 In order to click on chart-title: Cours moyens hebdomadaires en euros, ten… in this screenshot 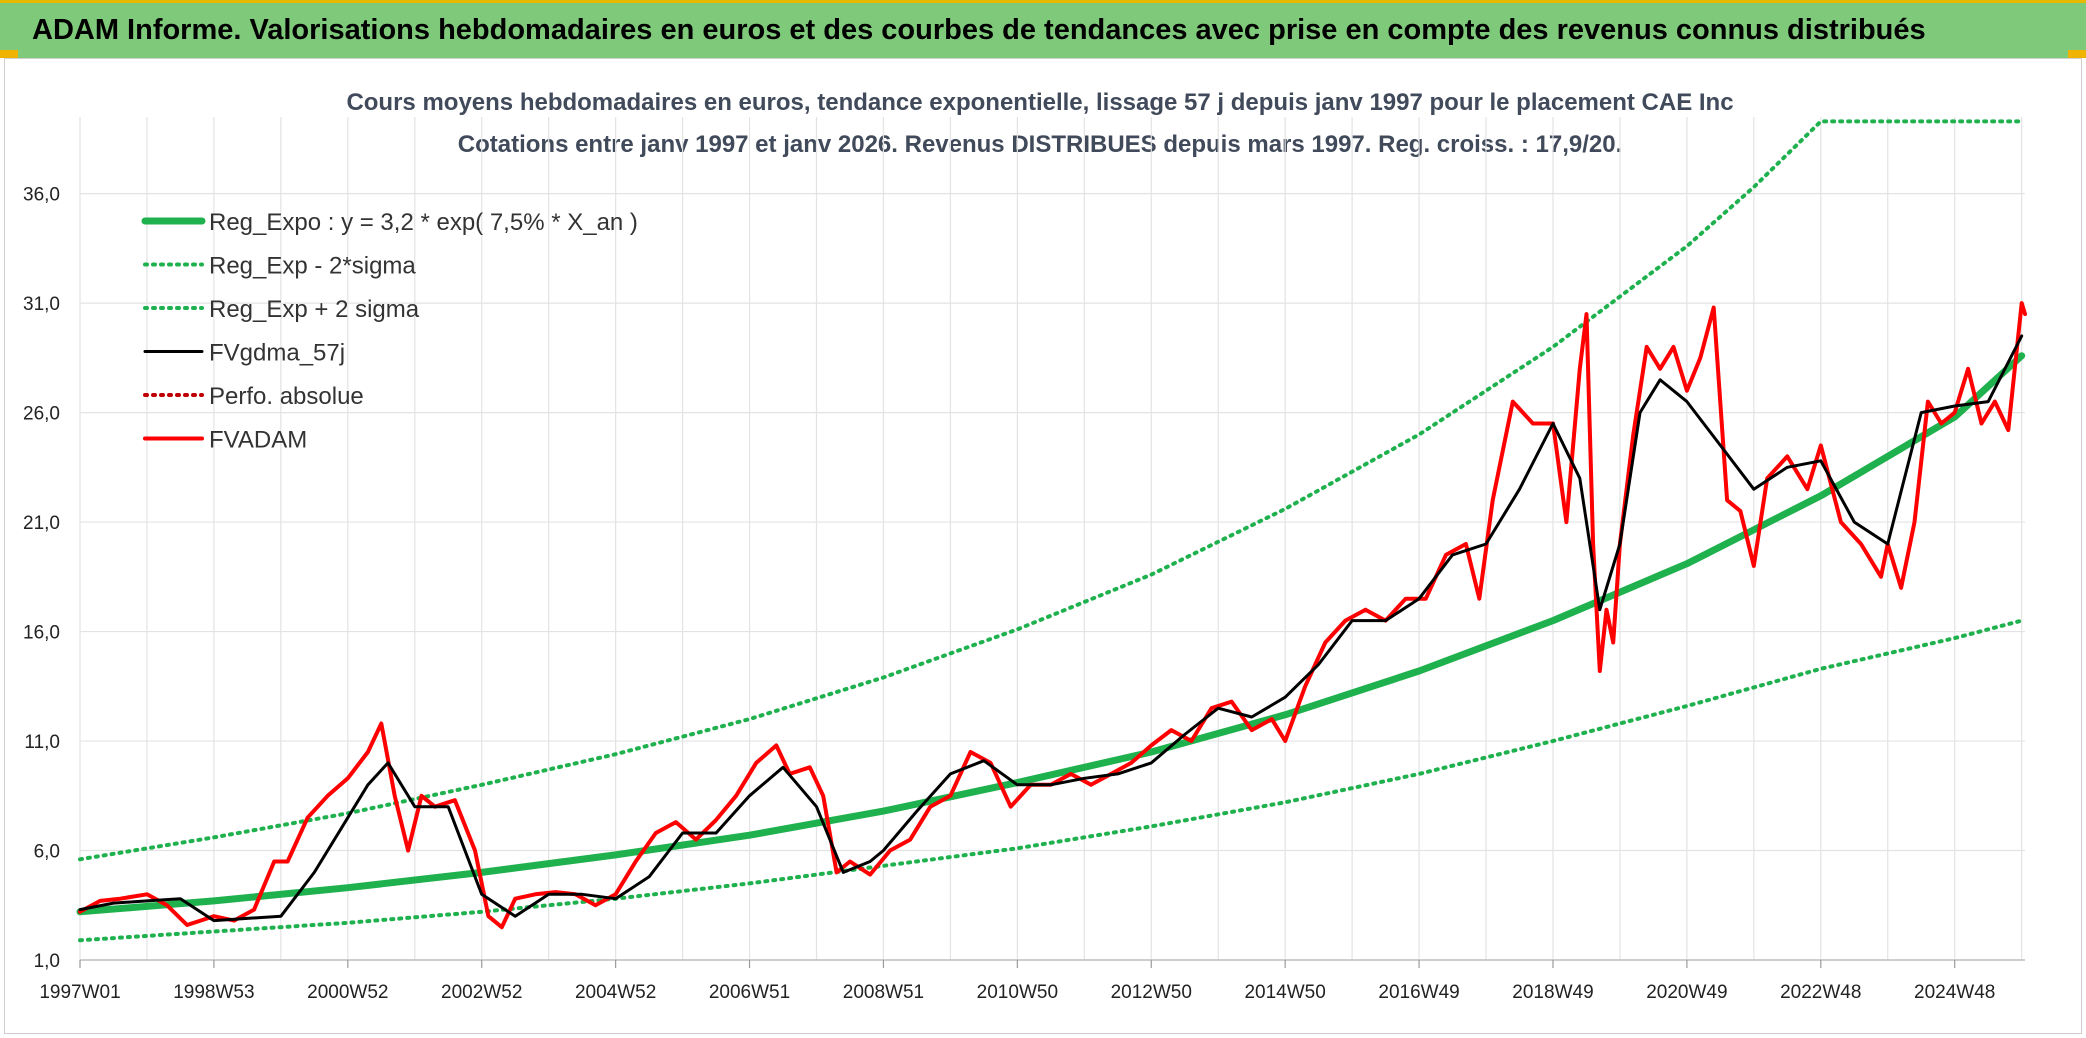, I will do `click(1039, 102)`.